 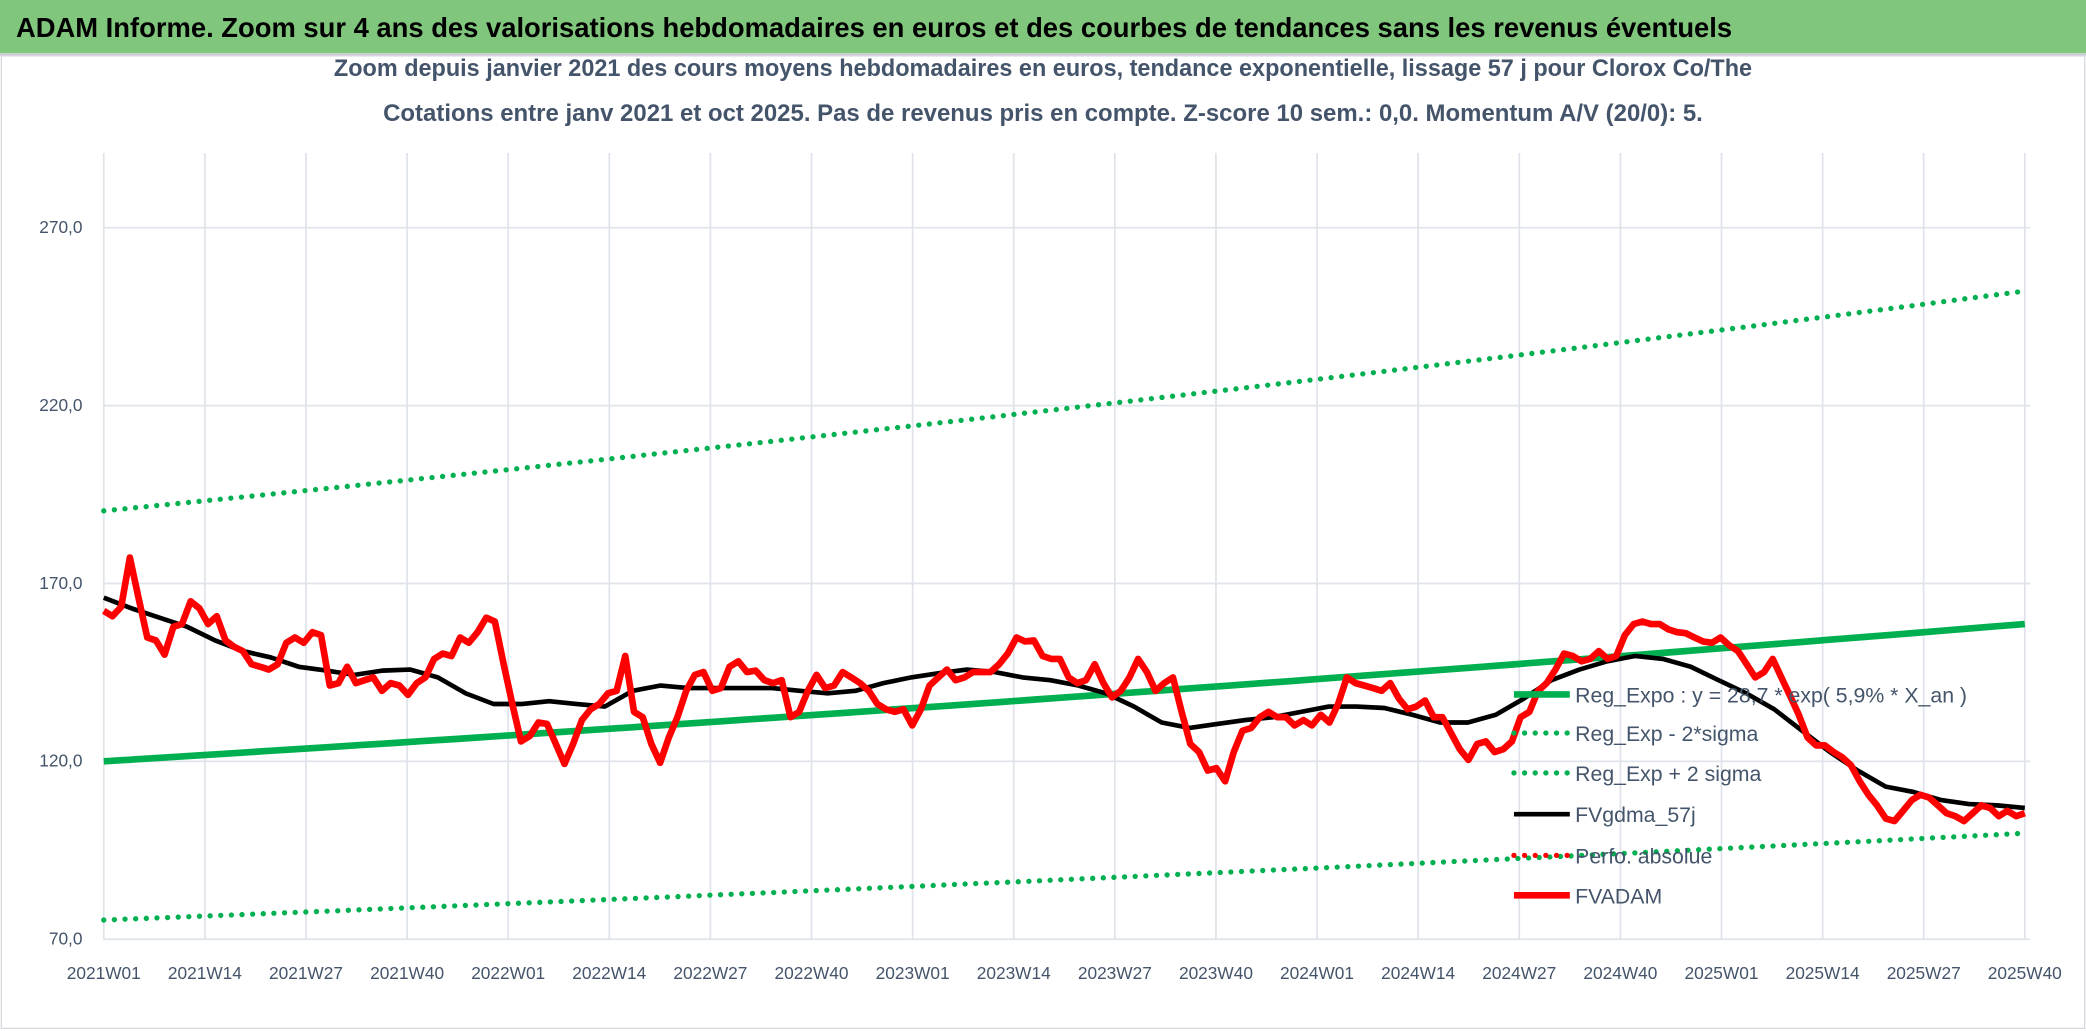 What do you see at coordinates (60, 405) in the screenshot?
I see `y-tick-label: 220,0` at bounding box center [60, 405].